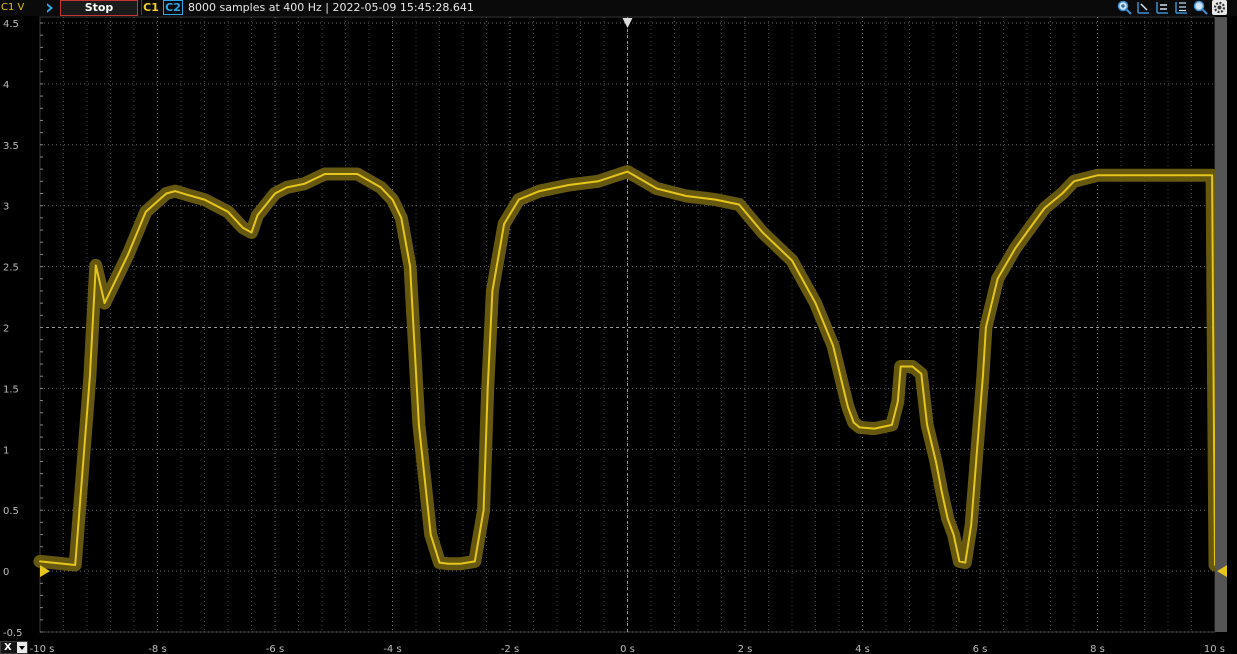 The width and height of the screenshot is (1237, 654). Describe the element at coordinates (11, 146) in the screenshot. I see `y-tick-label: 3.5` at that location.